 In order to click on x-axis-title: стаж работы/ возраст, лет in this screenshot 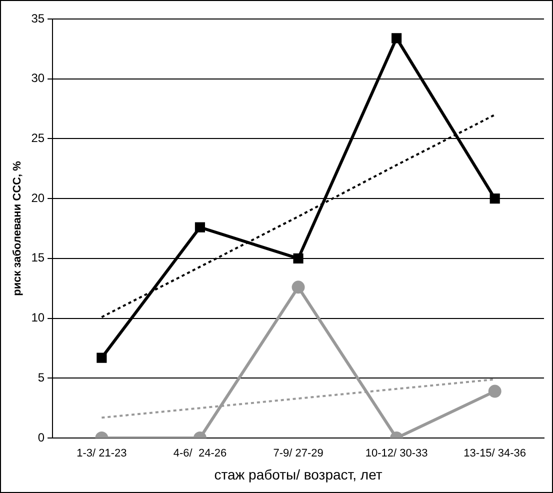, I will do `click(298, 474)`.